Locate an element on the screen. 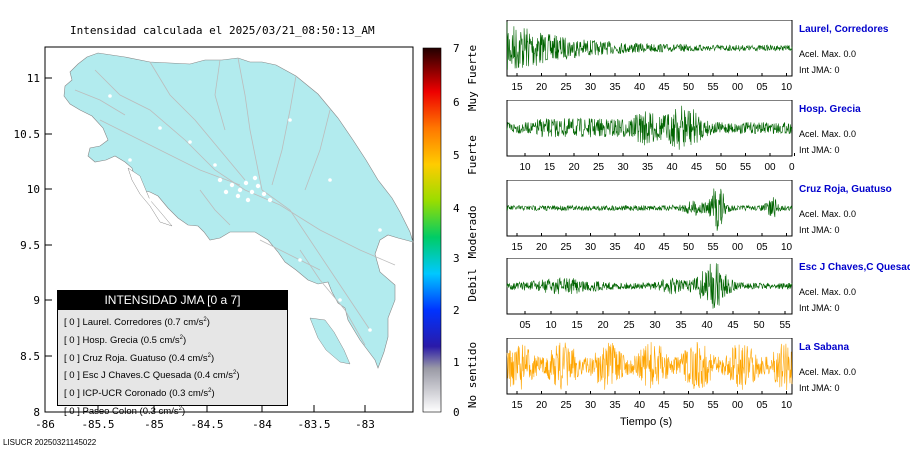  legend-value: (0.7 cm/s is located at coordinates (184, 323).